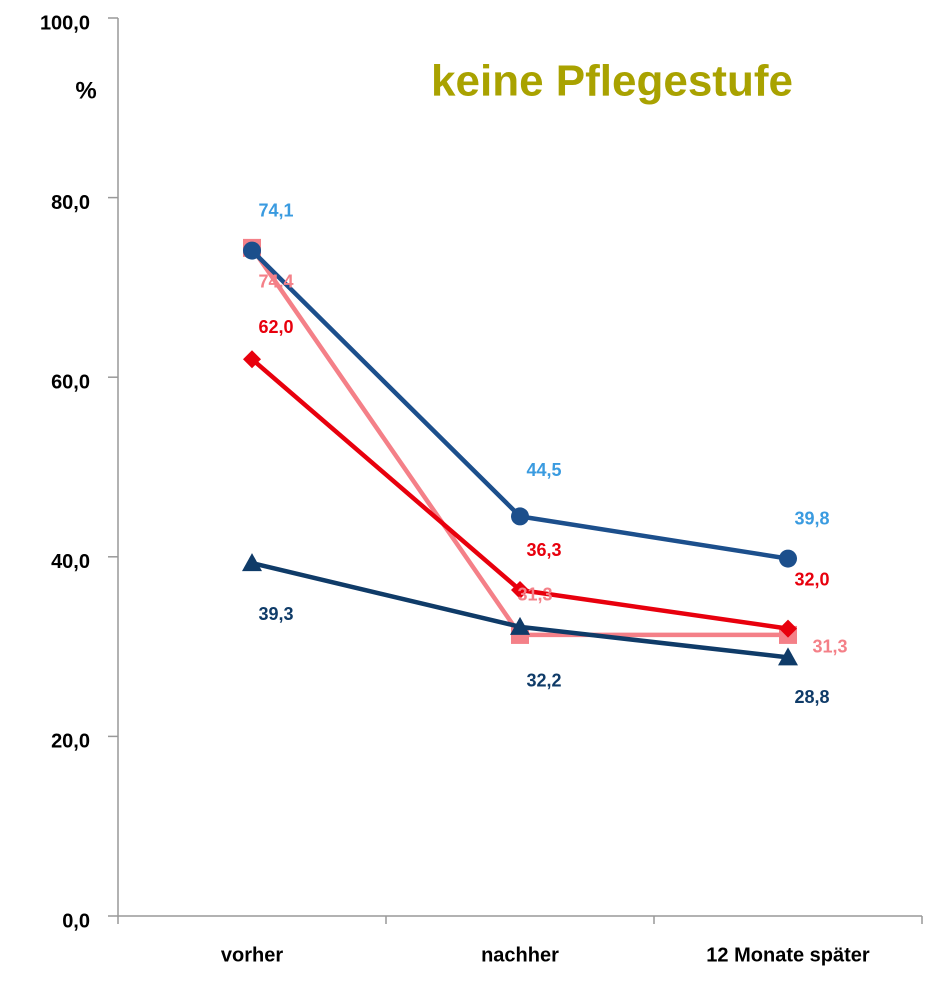 This screenshot has width=927, height=981. Describe the element at coordinates (811, 579) in the screenshot. I see `data-label: 32,0` at that location.